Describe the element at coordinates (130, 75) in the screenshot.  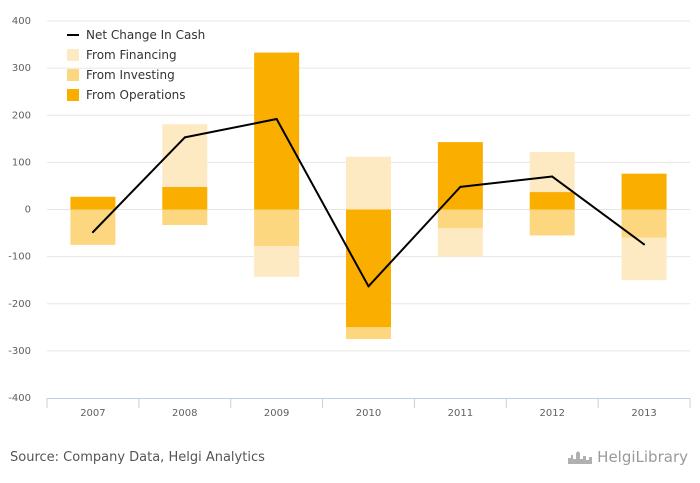
I see `legend-label: From Investing` at that location.